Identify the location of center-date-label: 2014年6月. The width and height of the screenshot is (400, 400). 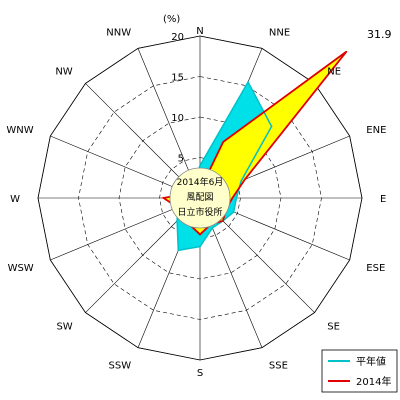
(200, 182).